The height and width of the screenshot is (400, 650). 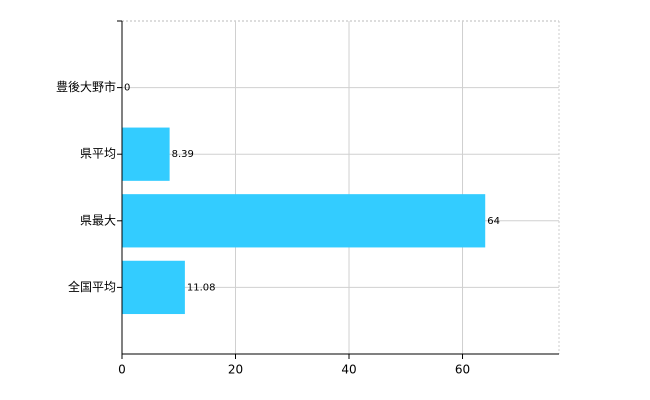 I want to click on y-tick-label: 県最大, so click(x=98, y=220).